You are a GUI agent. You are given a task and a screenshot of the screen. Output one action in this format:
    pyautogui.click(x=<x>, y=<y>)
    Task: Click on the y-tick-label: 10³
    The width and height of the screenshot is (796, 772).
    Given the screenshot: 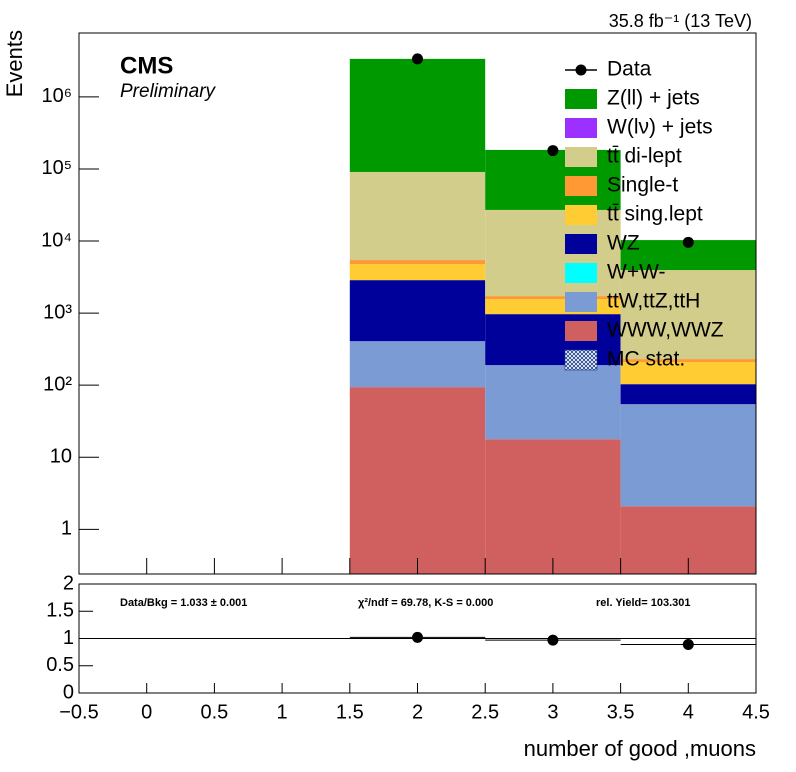 What is the action you would take?
    pyautogui.click(x=57, y=312)
    